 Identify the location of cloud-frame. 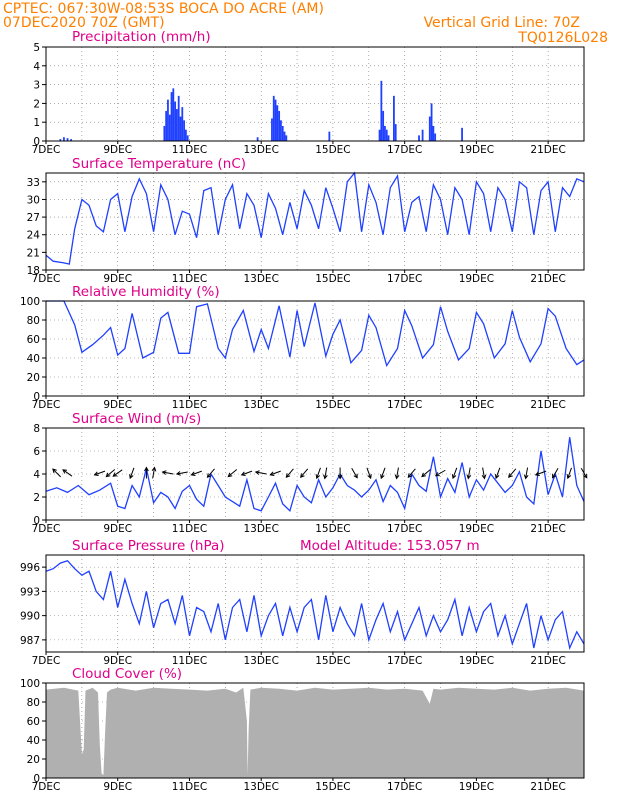
(315, 730).